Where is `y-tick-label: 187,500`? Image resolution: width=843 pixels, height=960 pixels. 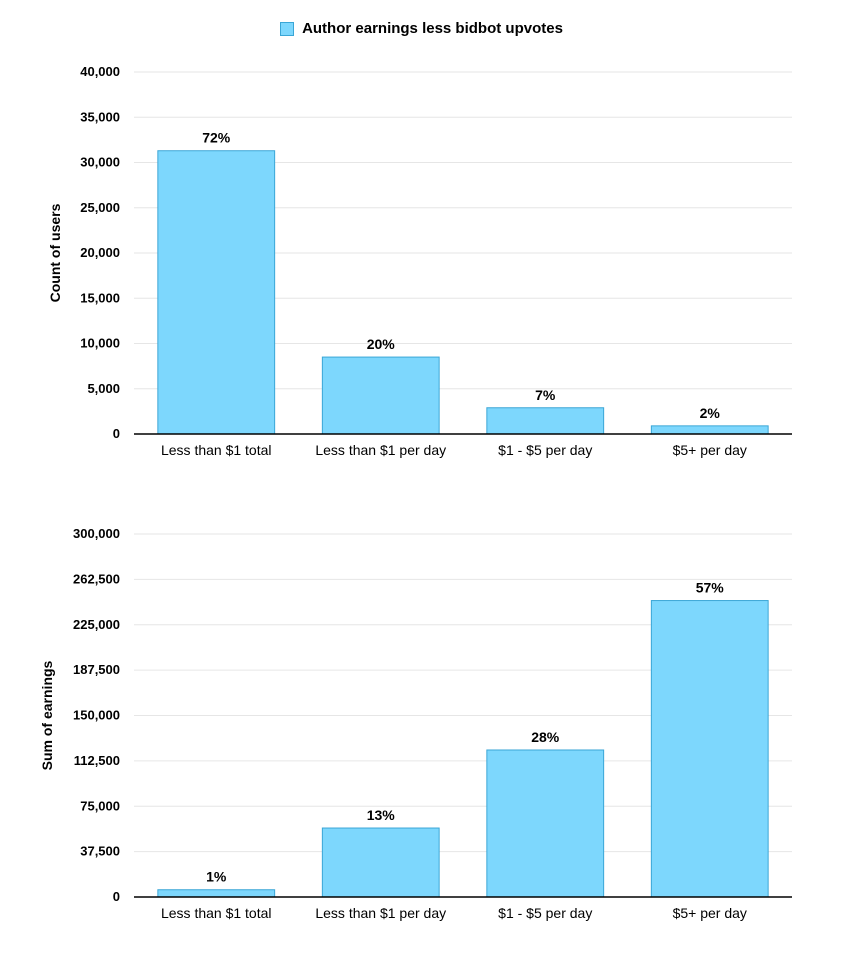 y-tick-label: 187,500 is located at coordinates (96, 669).